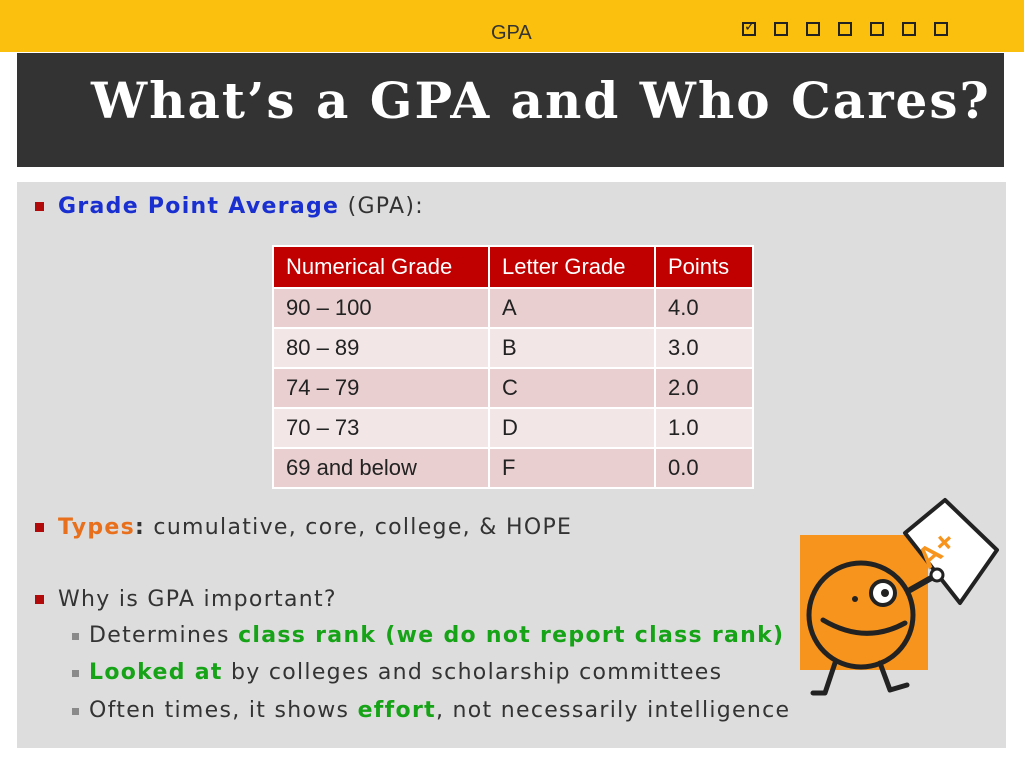 This screenshot has width=1024, height=768. What do you see at coordinates (572, 388) in the screenshot?
I see `table-cell: C` at bounding box center [572, 388].